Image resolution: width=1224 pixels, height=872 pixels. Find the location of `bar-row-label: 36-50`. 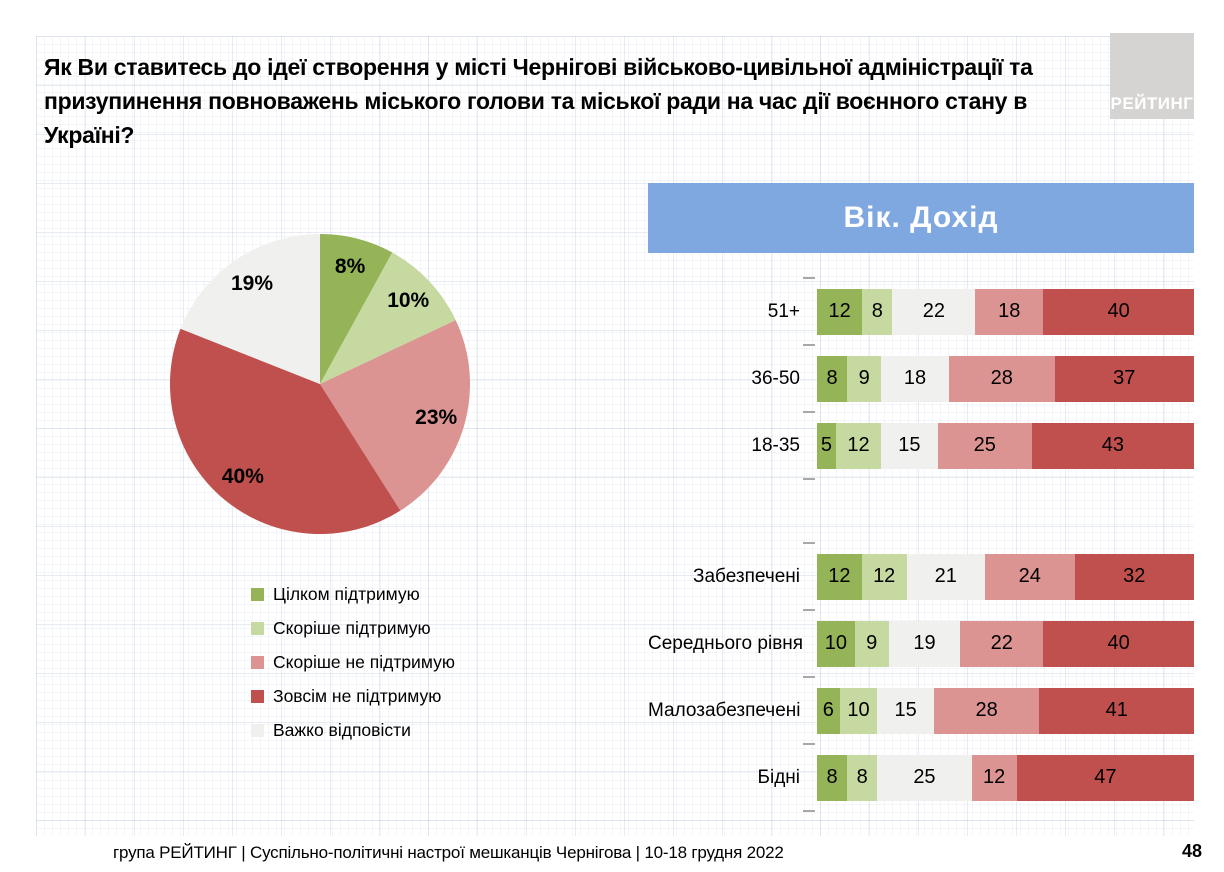

bar-row-label: 36-50 is located at coordinates (775, 378).